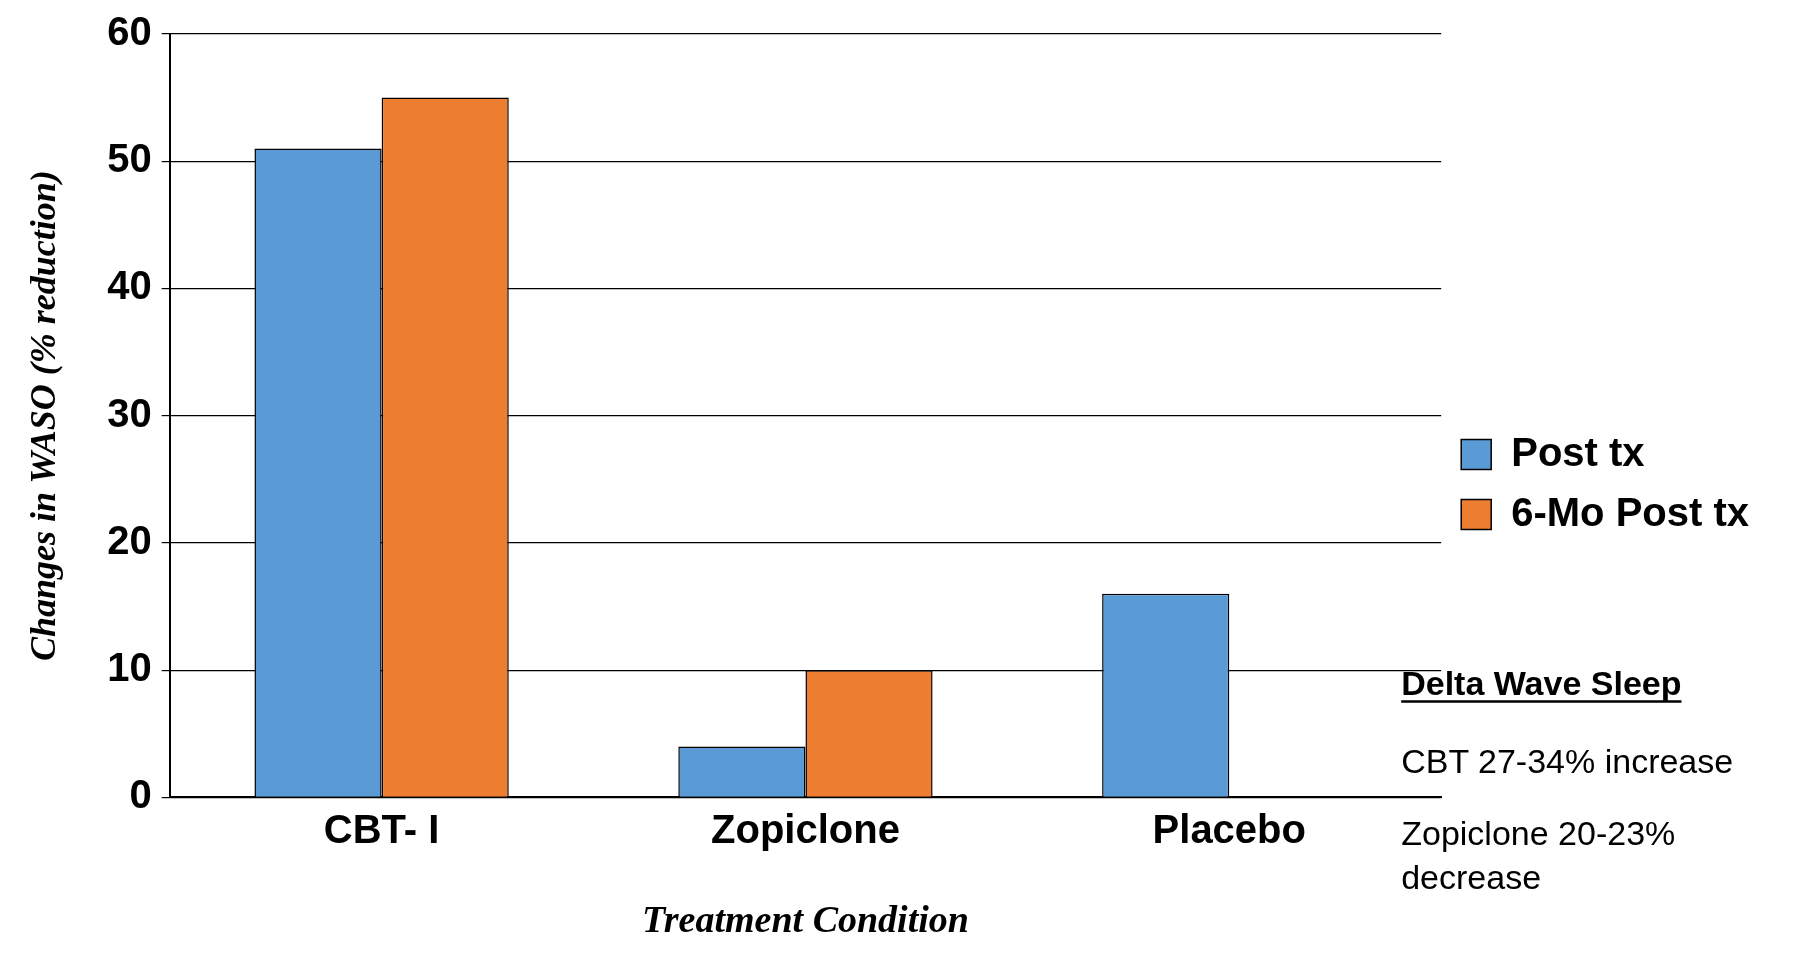 This screenshot has height=959, width=1799. Describe the element at coordinates (140, 794) in the screenshot. I see `y-tick-label: 0` at that location.